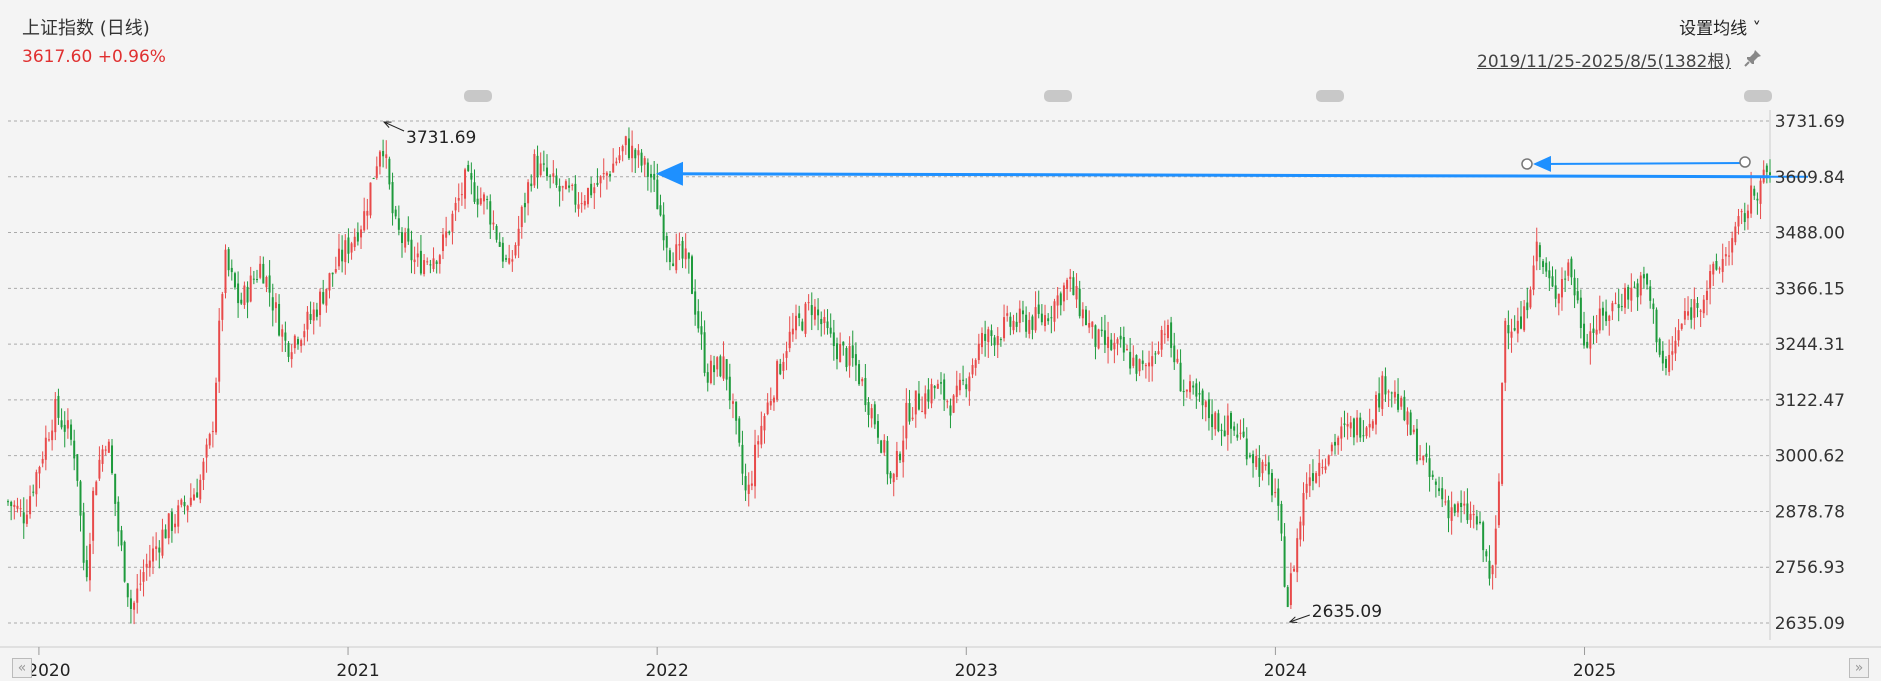  Describe the element at coordinates (1753, 58) in the screenshot. I see `pin-icon` at that location.